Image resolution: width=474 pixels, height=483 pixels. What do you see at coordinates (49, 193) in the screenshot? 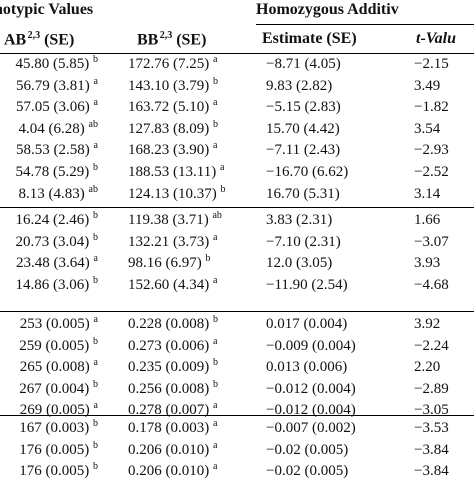
I see `ab-cell: 8.13 (4.83) ab` at bounding box center [49, 193].